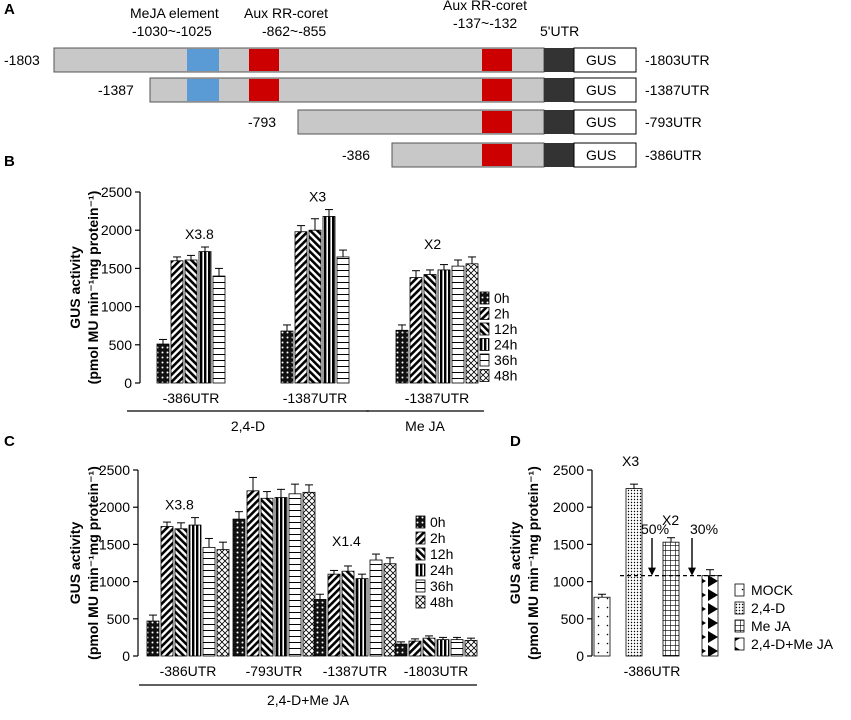  What do you see at coordinates (9, 441) in the screenshot?
I see `panel-letter-c: C` at bounding box center [9, 441].